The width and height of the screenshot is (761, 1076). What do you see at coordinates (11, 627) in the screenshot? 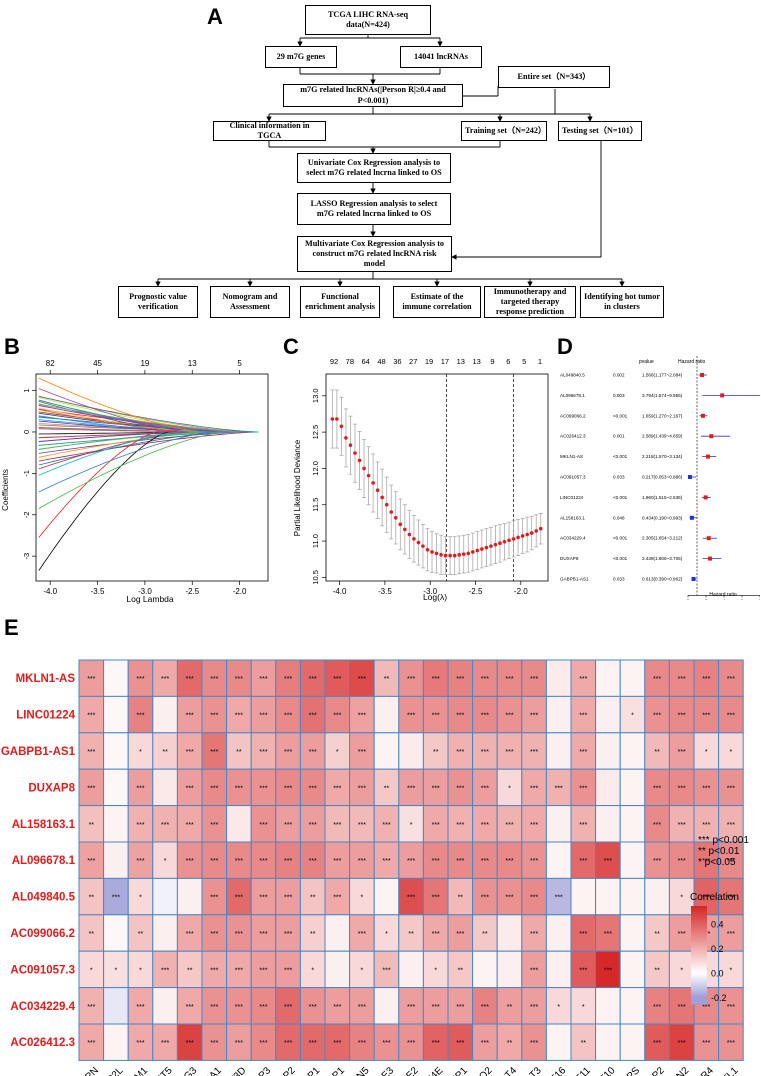
I see `panel-e-label: E` at bounding box center [11, 627].